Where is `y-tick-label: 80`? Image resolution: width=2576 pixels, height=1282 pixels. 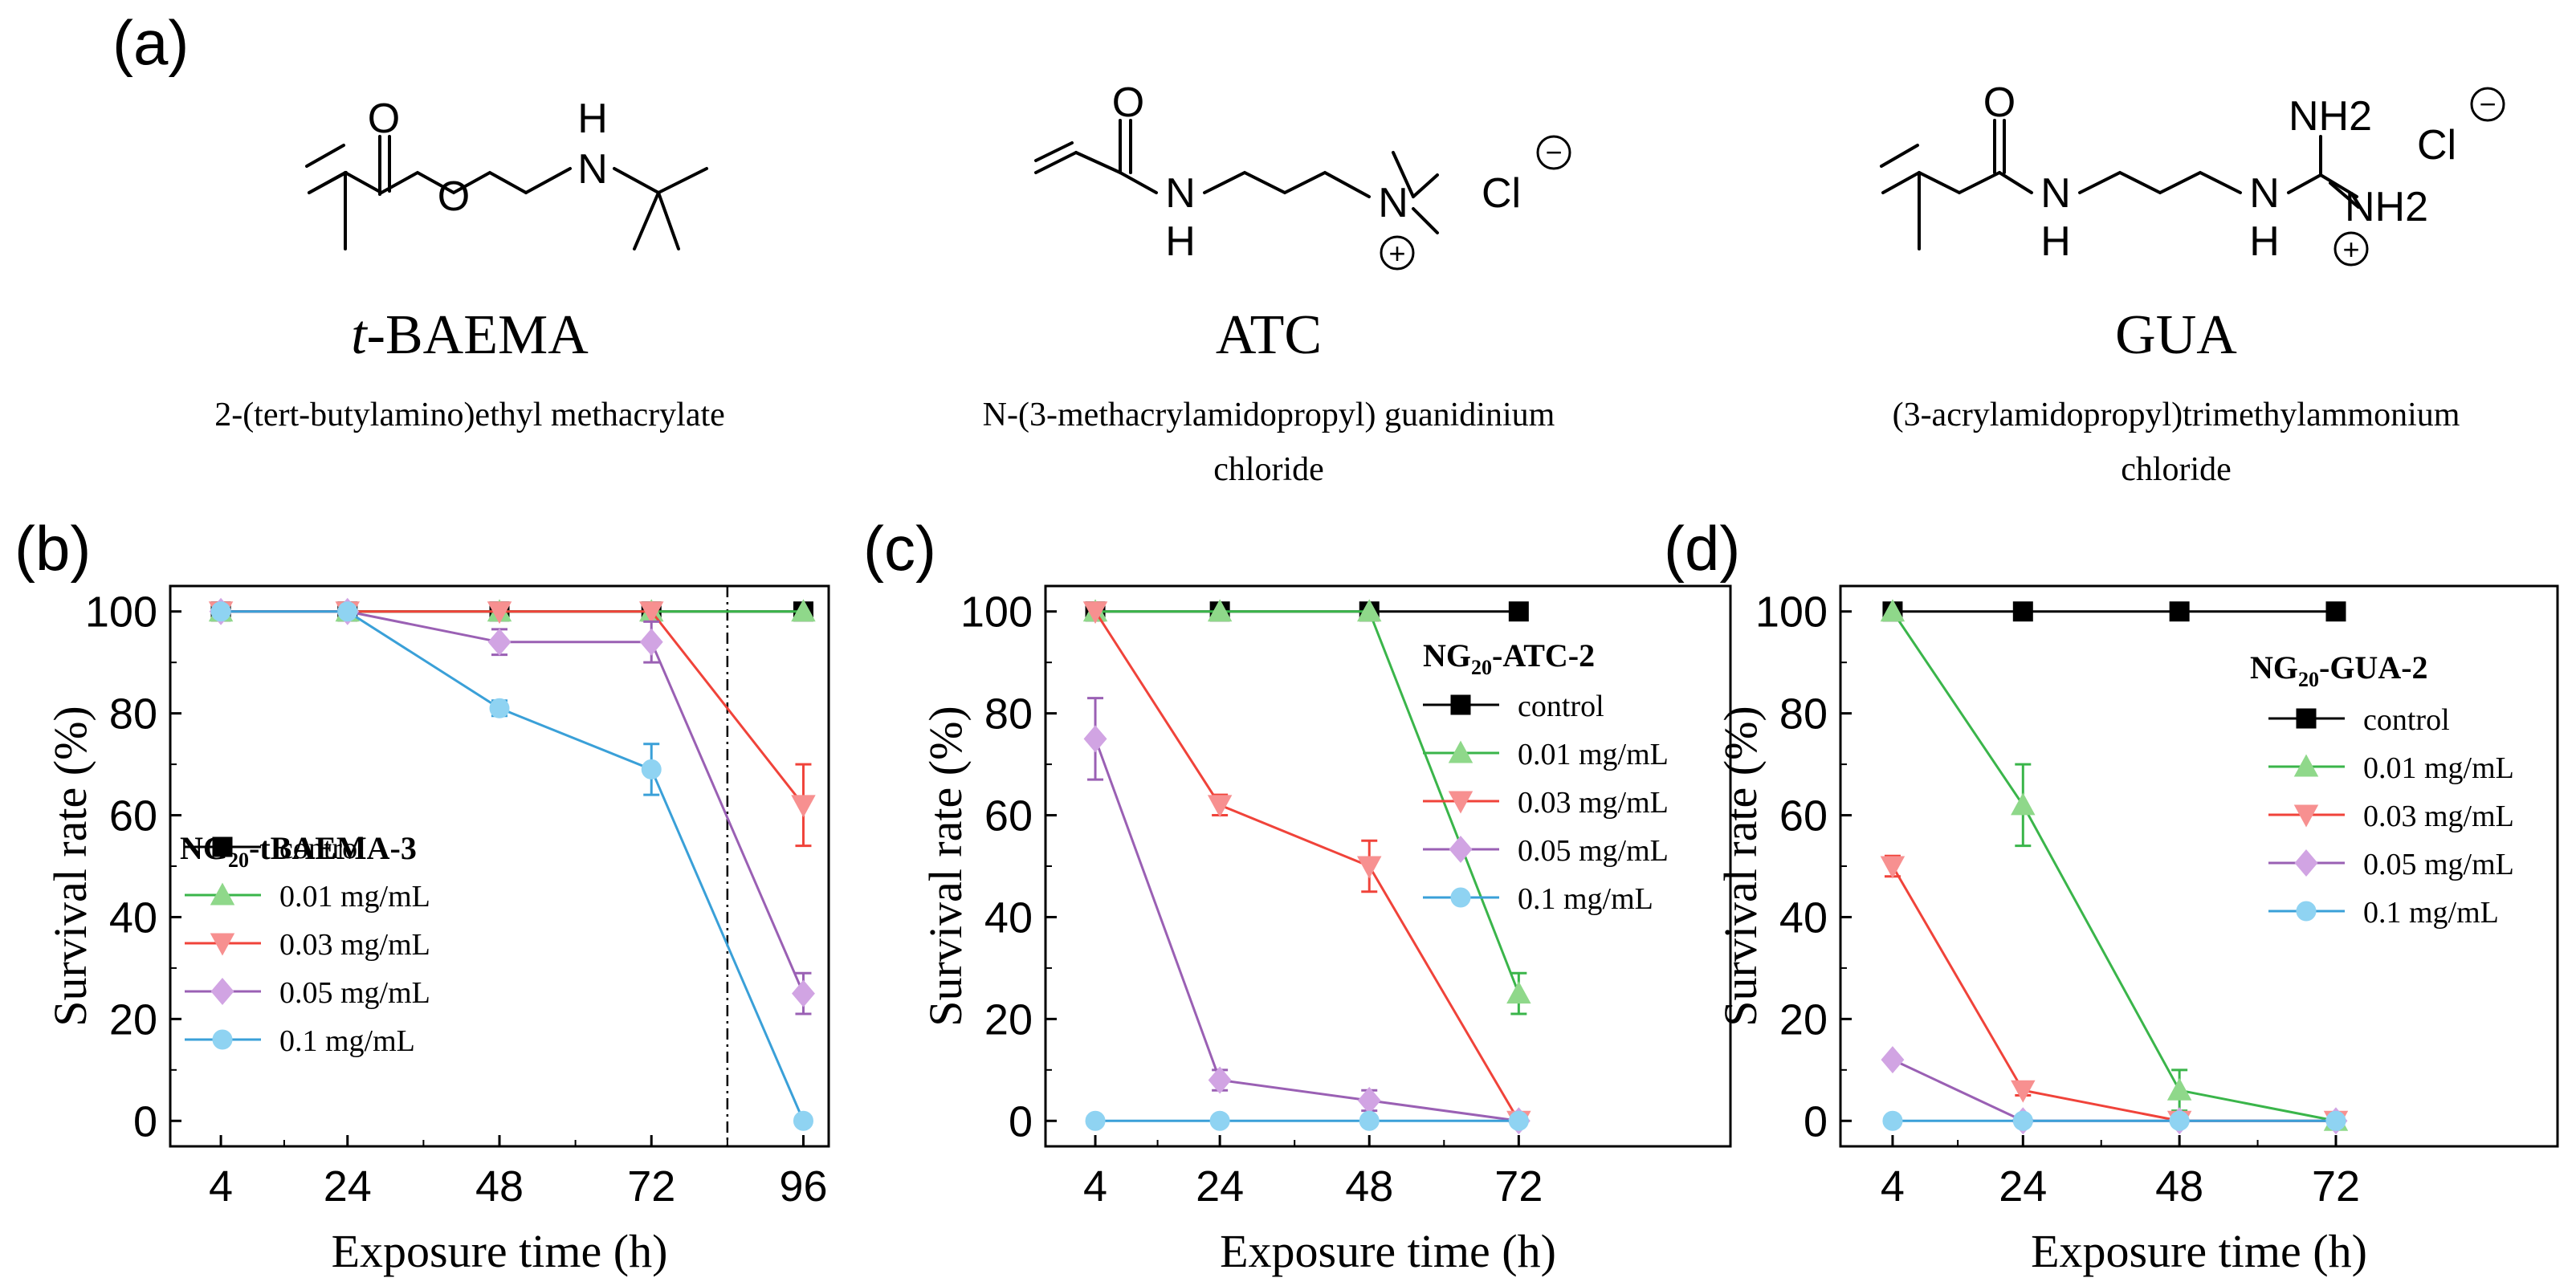
y-tick-label: 80 is located at coordinates (1008, 714).